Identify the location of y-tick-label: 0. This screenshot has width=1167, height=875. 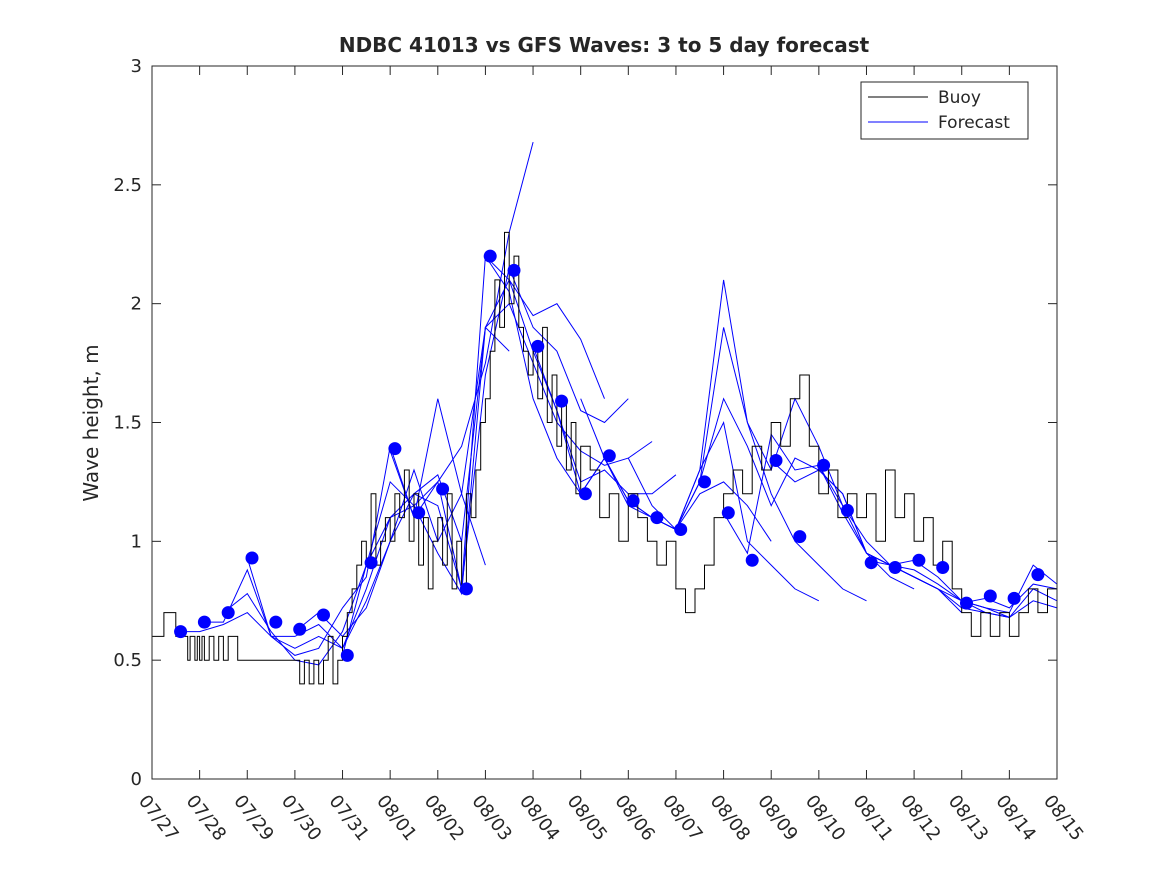
(136, 779).